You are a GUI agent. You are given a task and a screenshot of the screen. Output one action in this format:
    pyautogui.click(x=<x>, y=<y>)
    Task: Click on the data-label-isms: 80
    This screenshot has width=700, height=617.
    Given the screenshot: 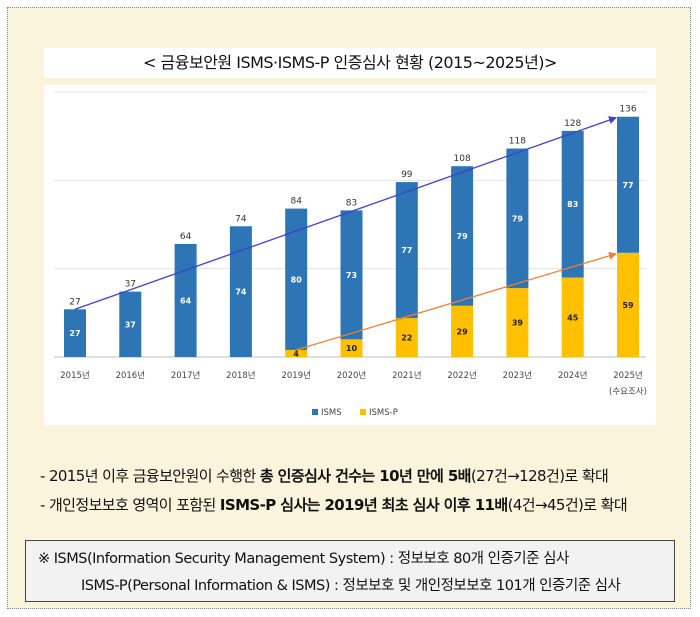 What is the action you would take?
    pyautogui.click(x=297, y=279)
    